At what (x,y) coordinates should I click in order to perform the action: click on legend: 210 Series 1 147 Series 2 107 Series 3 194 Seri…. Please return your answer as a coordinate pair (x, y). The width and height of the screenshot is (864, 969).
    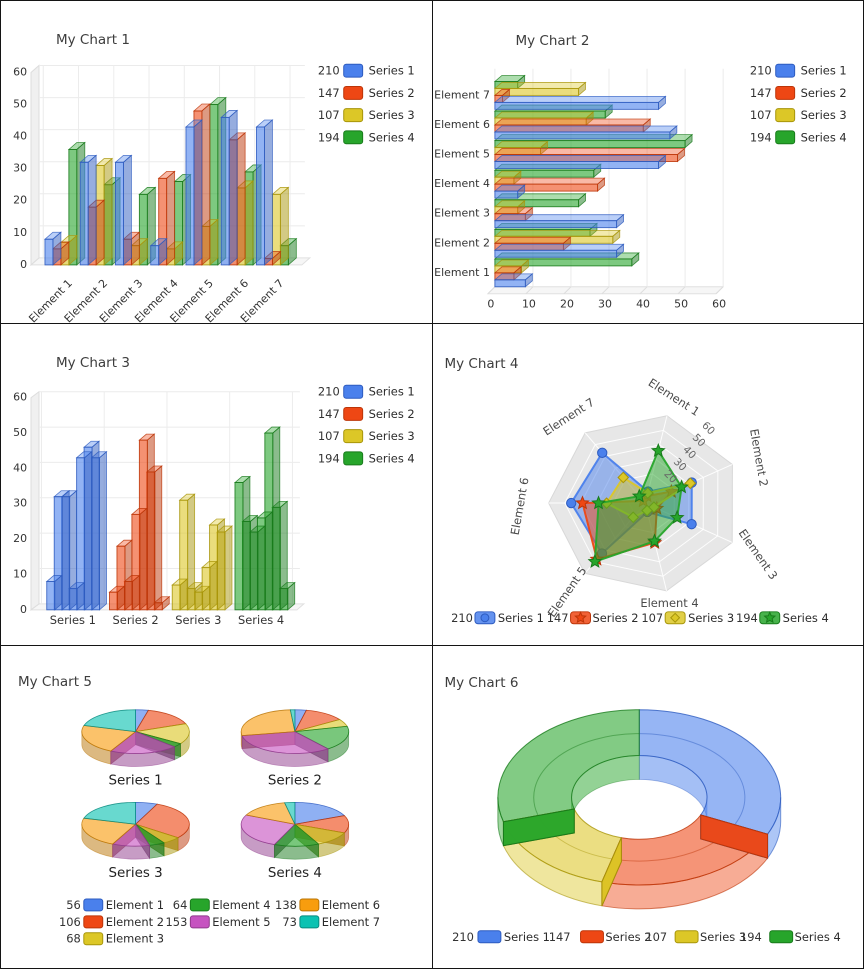
    Looking at the image, I should click on (366, 424).